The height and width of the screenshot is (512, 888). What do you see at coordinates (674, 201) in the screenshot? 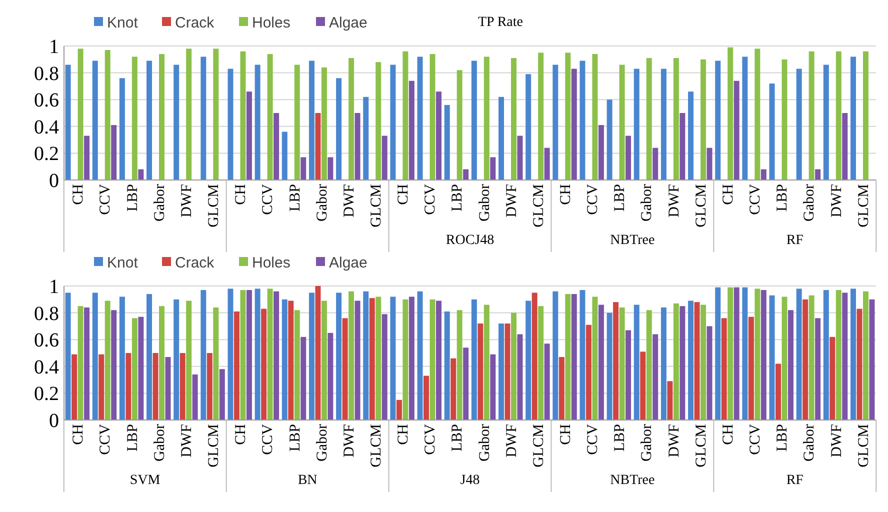
I see `x-tick-label: DWF` at bounding box center [674, 201].